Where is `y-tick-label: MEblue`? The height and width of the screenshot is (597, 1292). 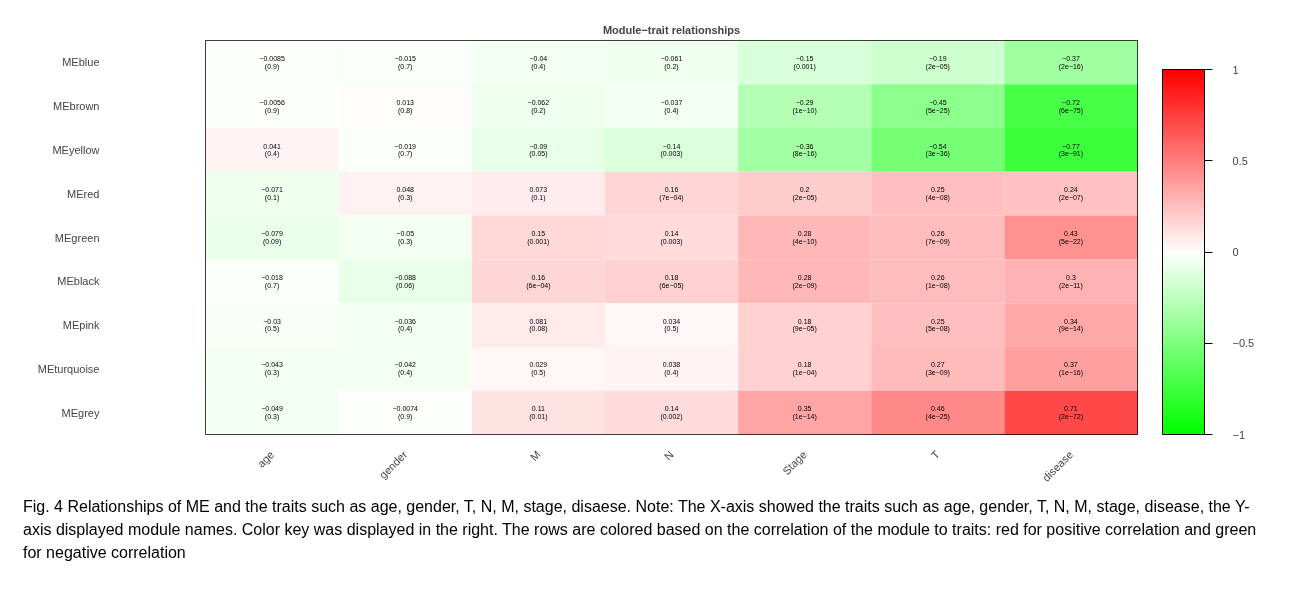
y-tick-label: MEblue is located at coordinates (81, 62).